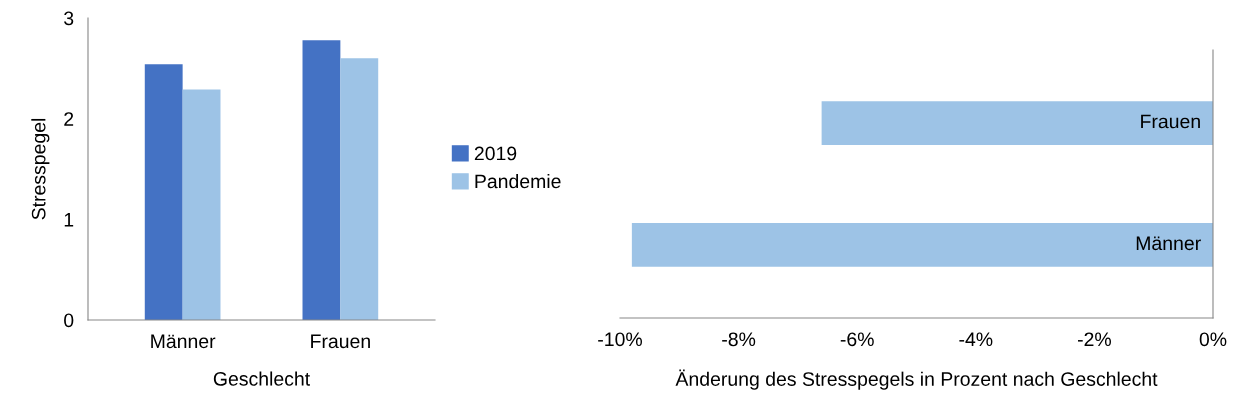  I want to click on x-tick-label: Frauen, so click(340, 341).